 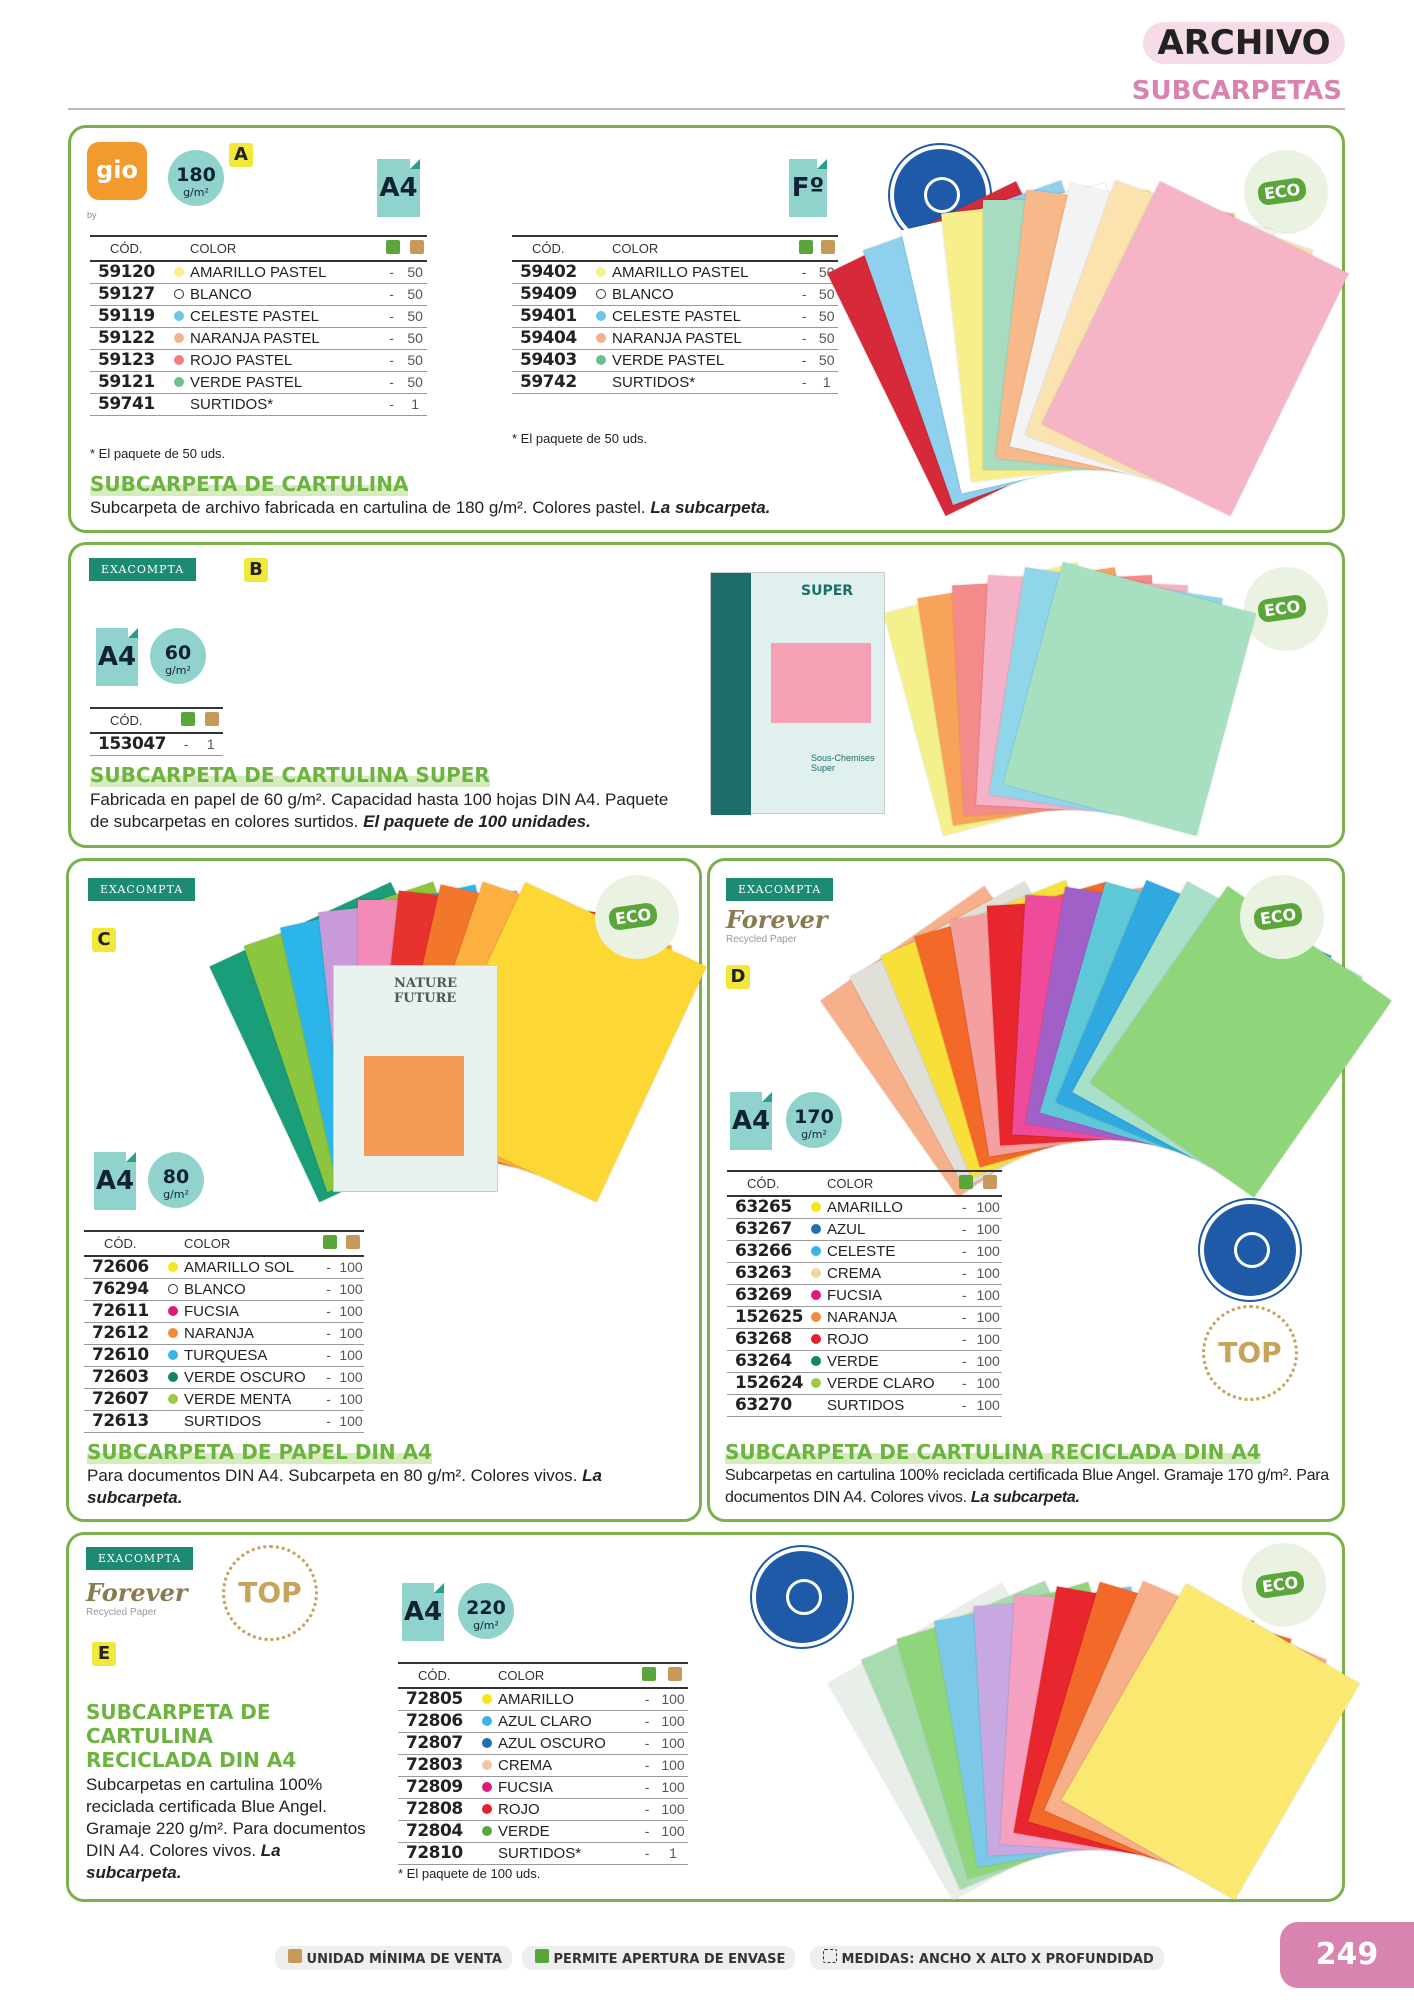 What do you see at coordinates (224, 1267) in the screenshot?
I see `table-row: 72606 AMARILLO SOL -100` at bounding box center [224, 1267].